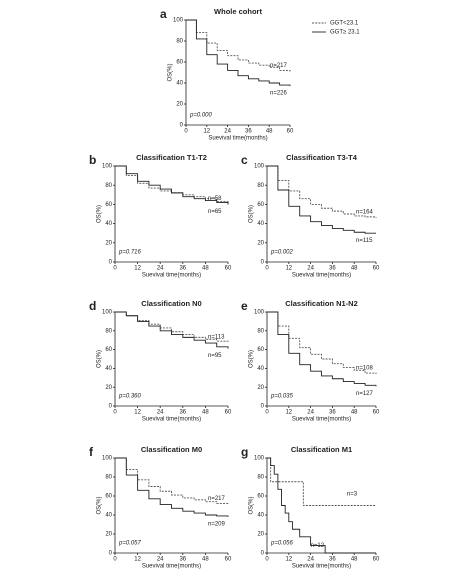 Image resolution: width=474 pixels, height=578 pixels. Describe the element at coordinates (282, 253) in the screenshot. I see `p-value: p=0.002` at that location.